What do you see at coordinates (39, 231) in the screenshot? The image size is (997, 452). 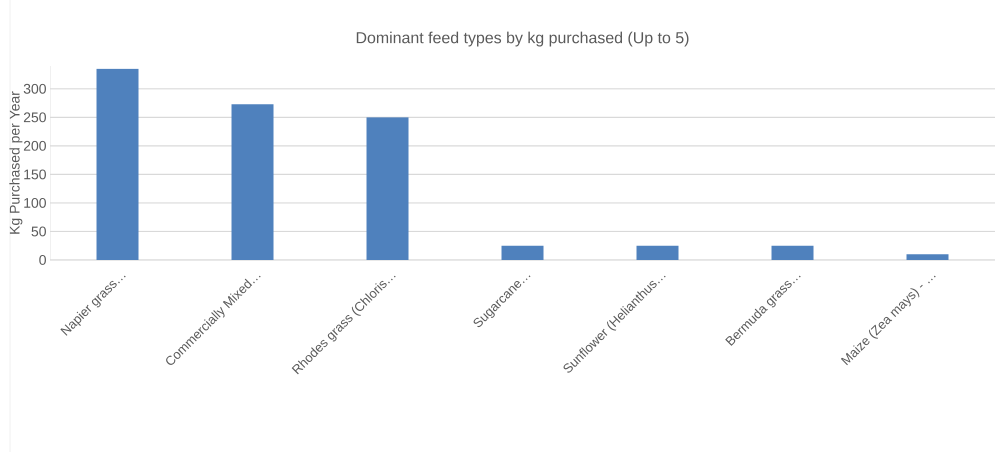 I see `y-tick-label: 50` at bounding box center [39, 231].